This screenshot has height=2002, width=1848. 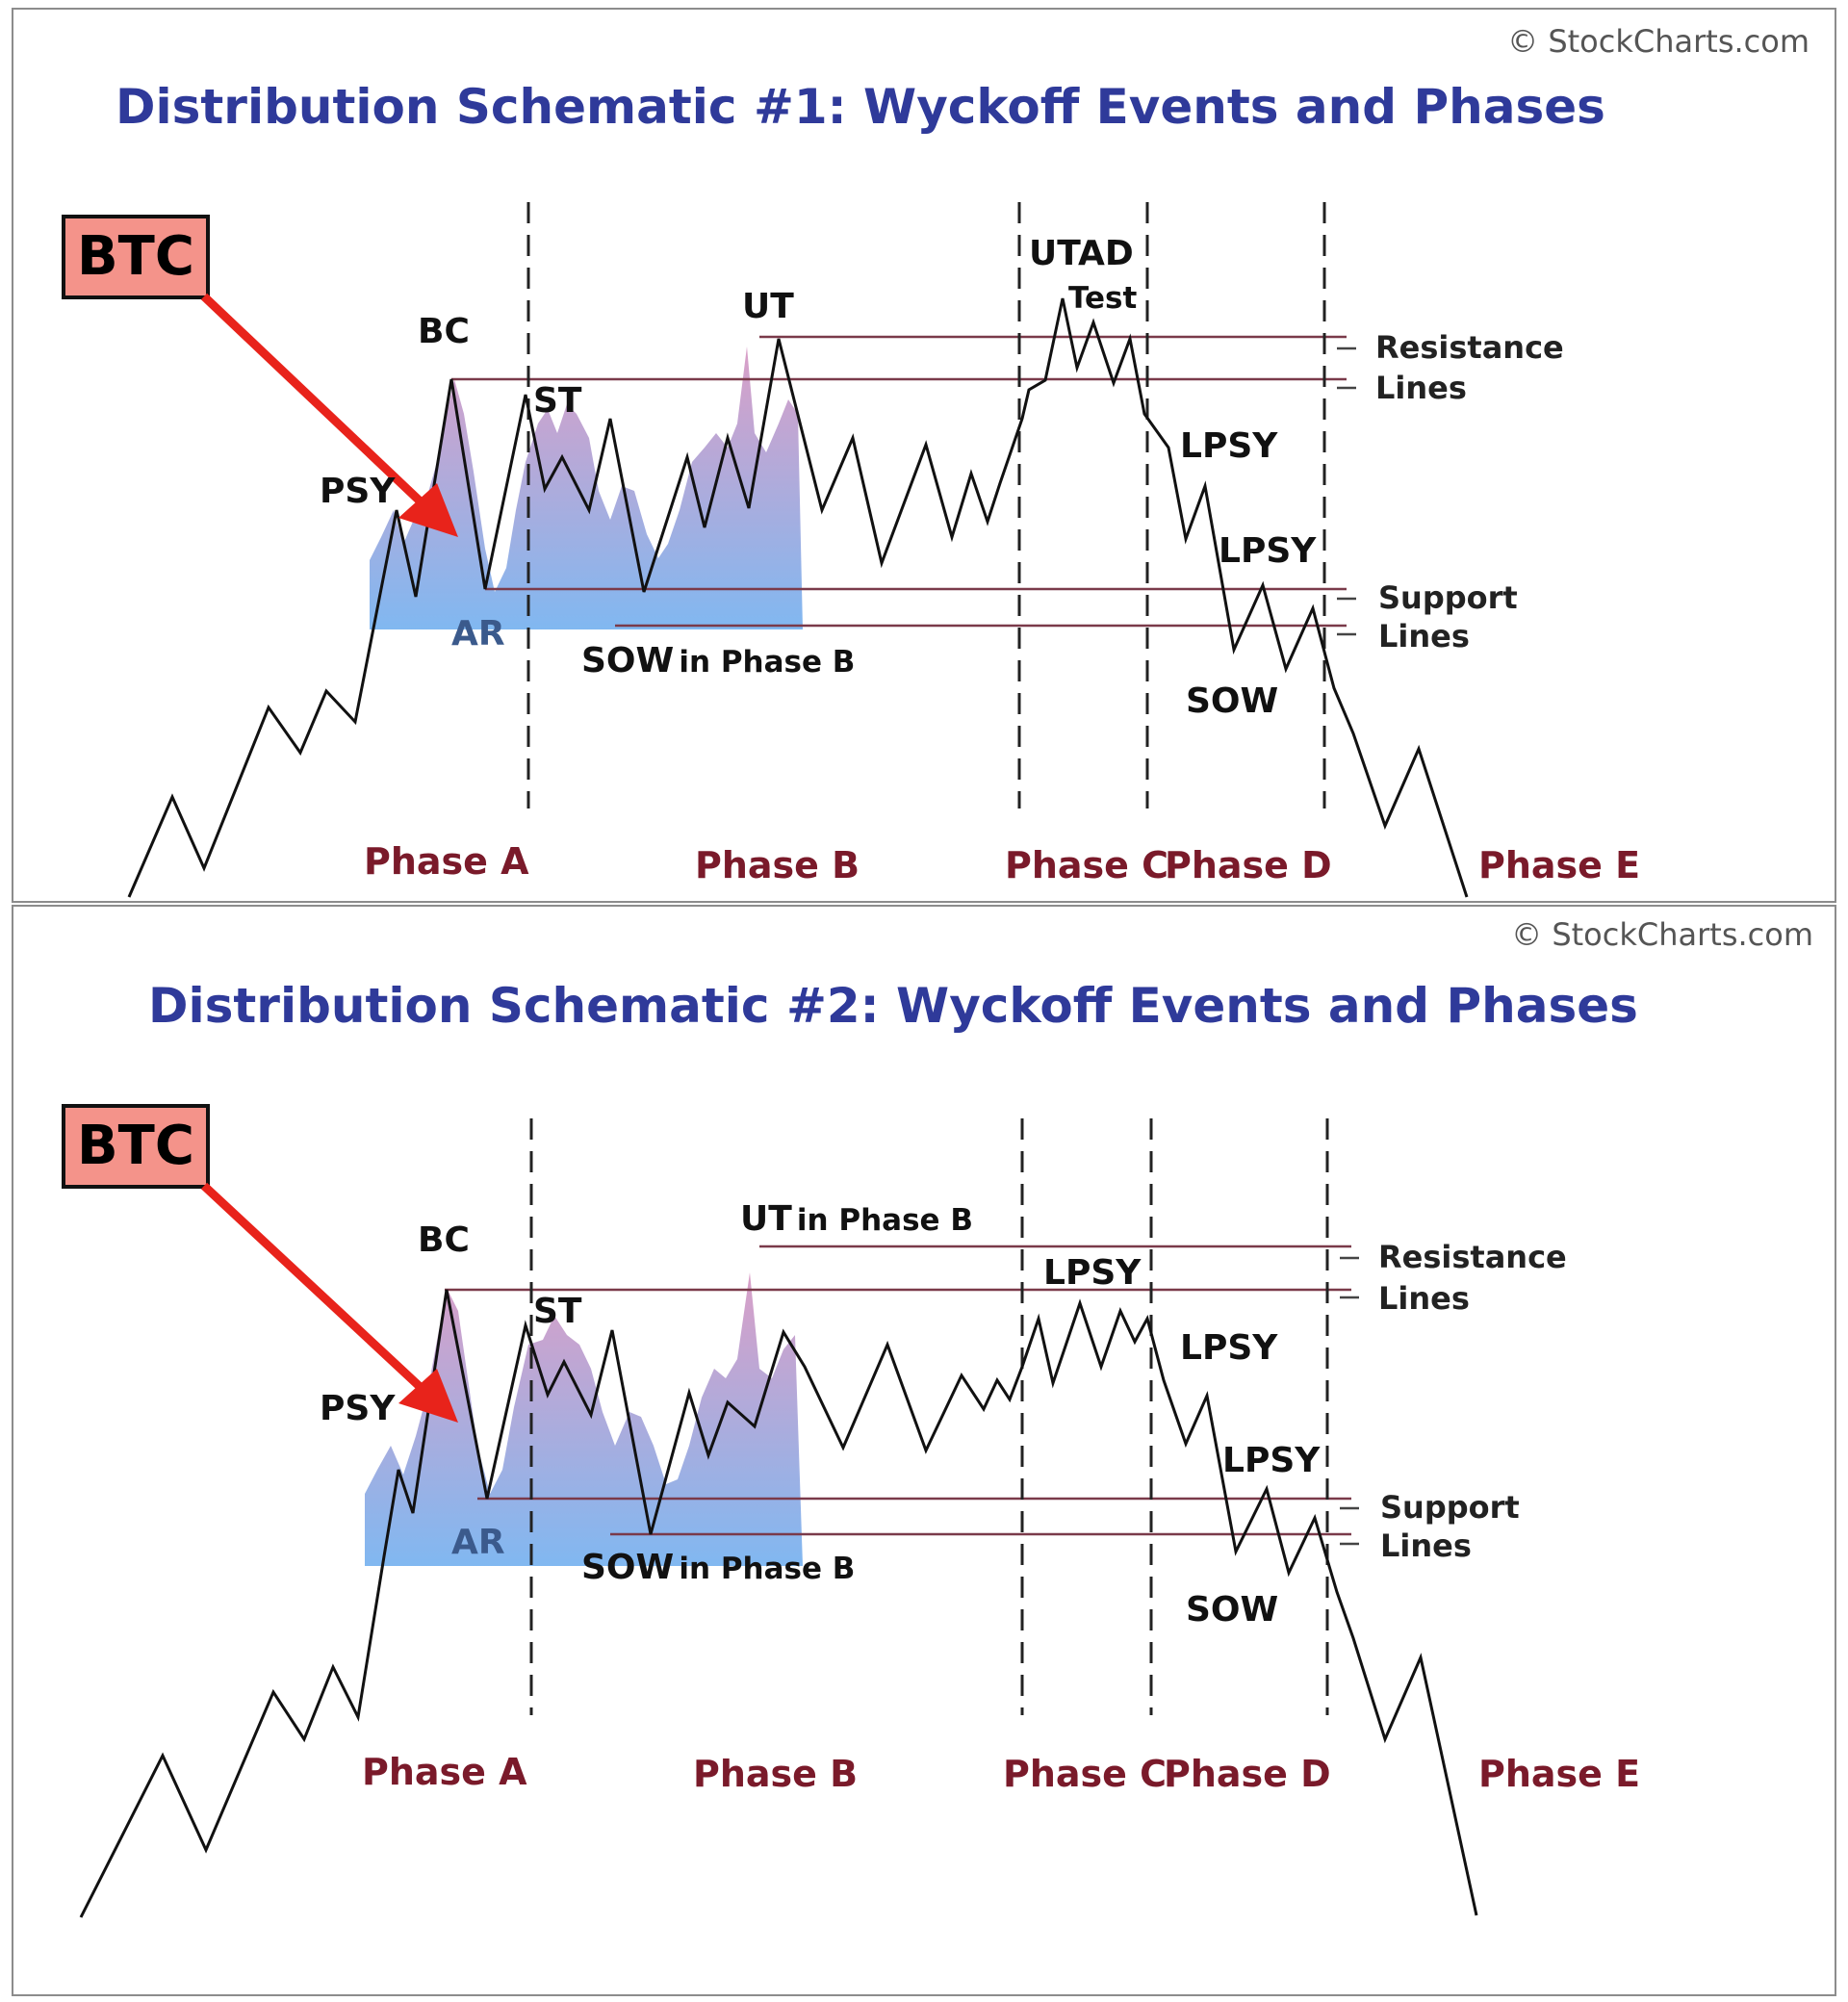 What do you see at coordinates (1081, 253) in the screenshot?
I see `event-utad: UTAD` at bounding box center [1081, 253].